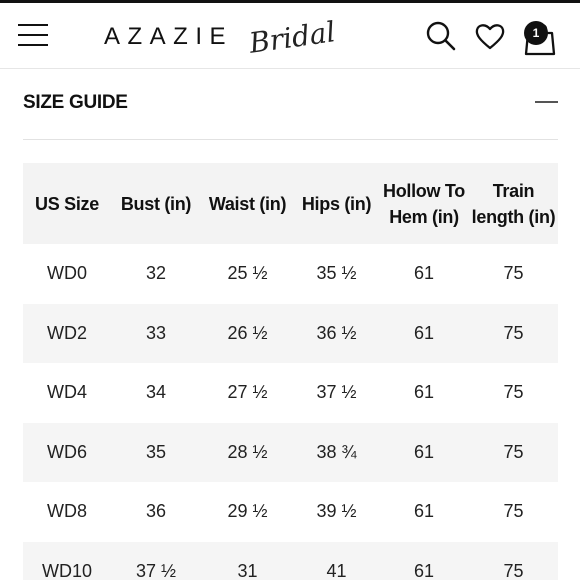 This screenshot has height=580, width=580. What do you see at coordinates (67, 273) in the screenshot?
I see `table-cell: WD0` at bounding box center [67, 273].